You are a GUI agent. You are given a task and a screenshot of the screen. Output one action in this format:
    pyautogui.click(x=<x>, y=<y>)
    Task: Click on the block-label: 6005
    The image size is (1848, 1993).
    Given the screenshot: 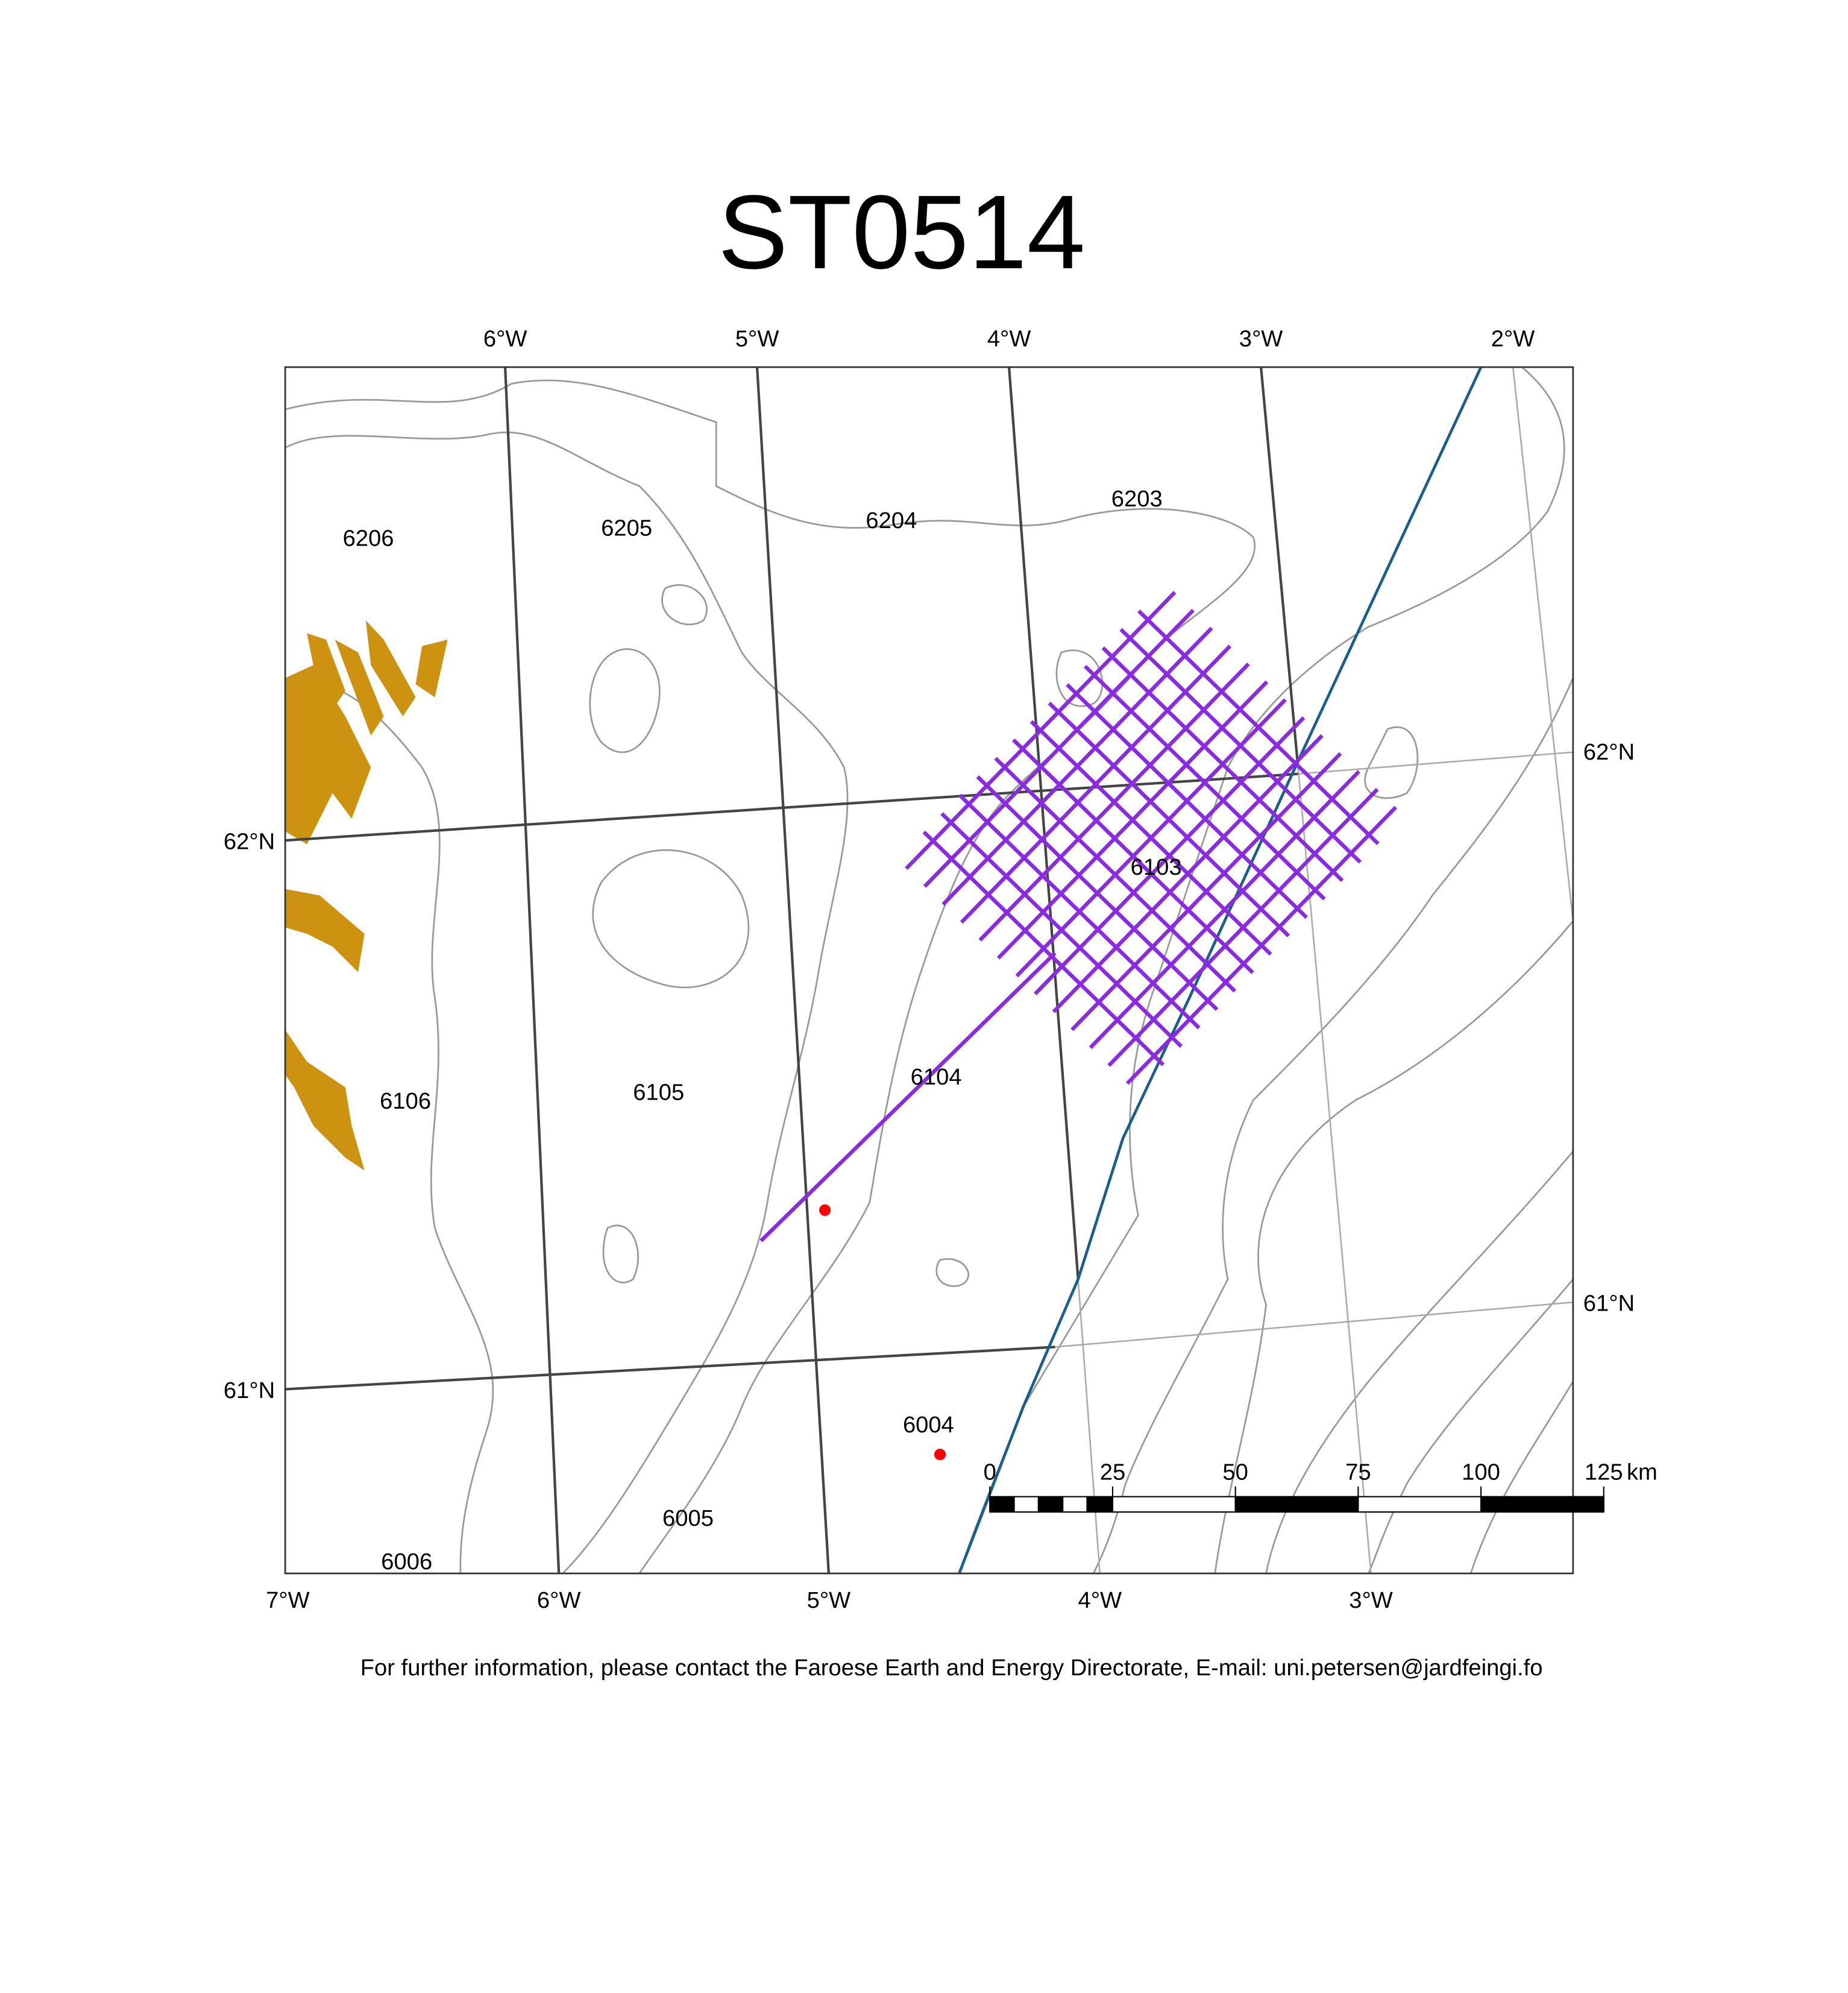 What is the action you would take?
    pyautogui.click(x=688, y=1518)
    